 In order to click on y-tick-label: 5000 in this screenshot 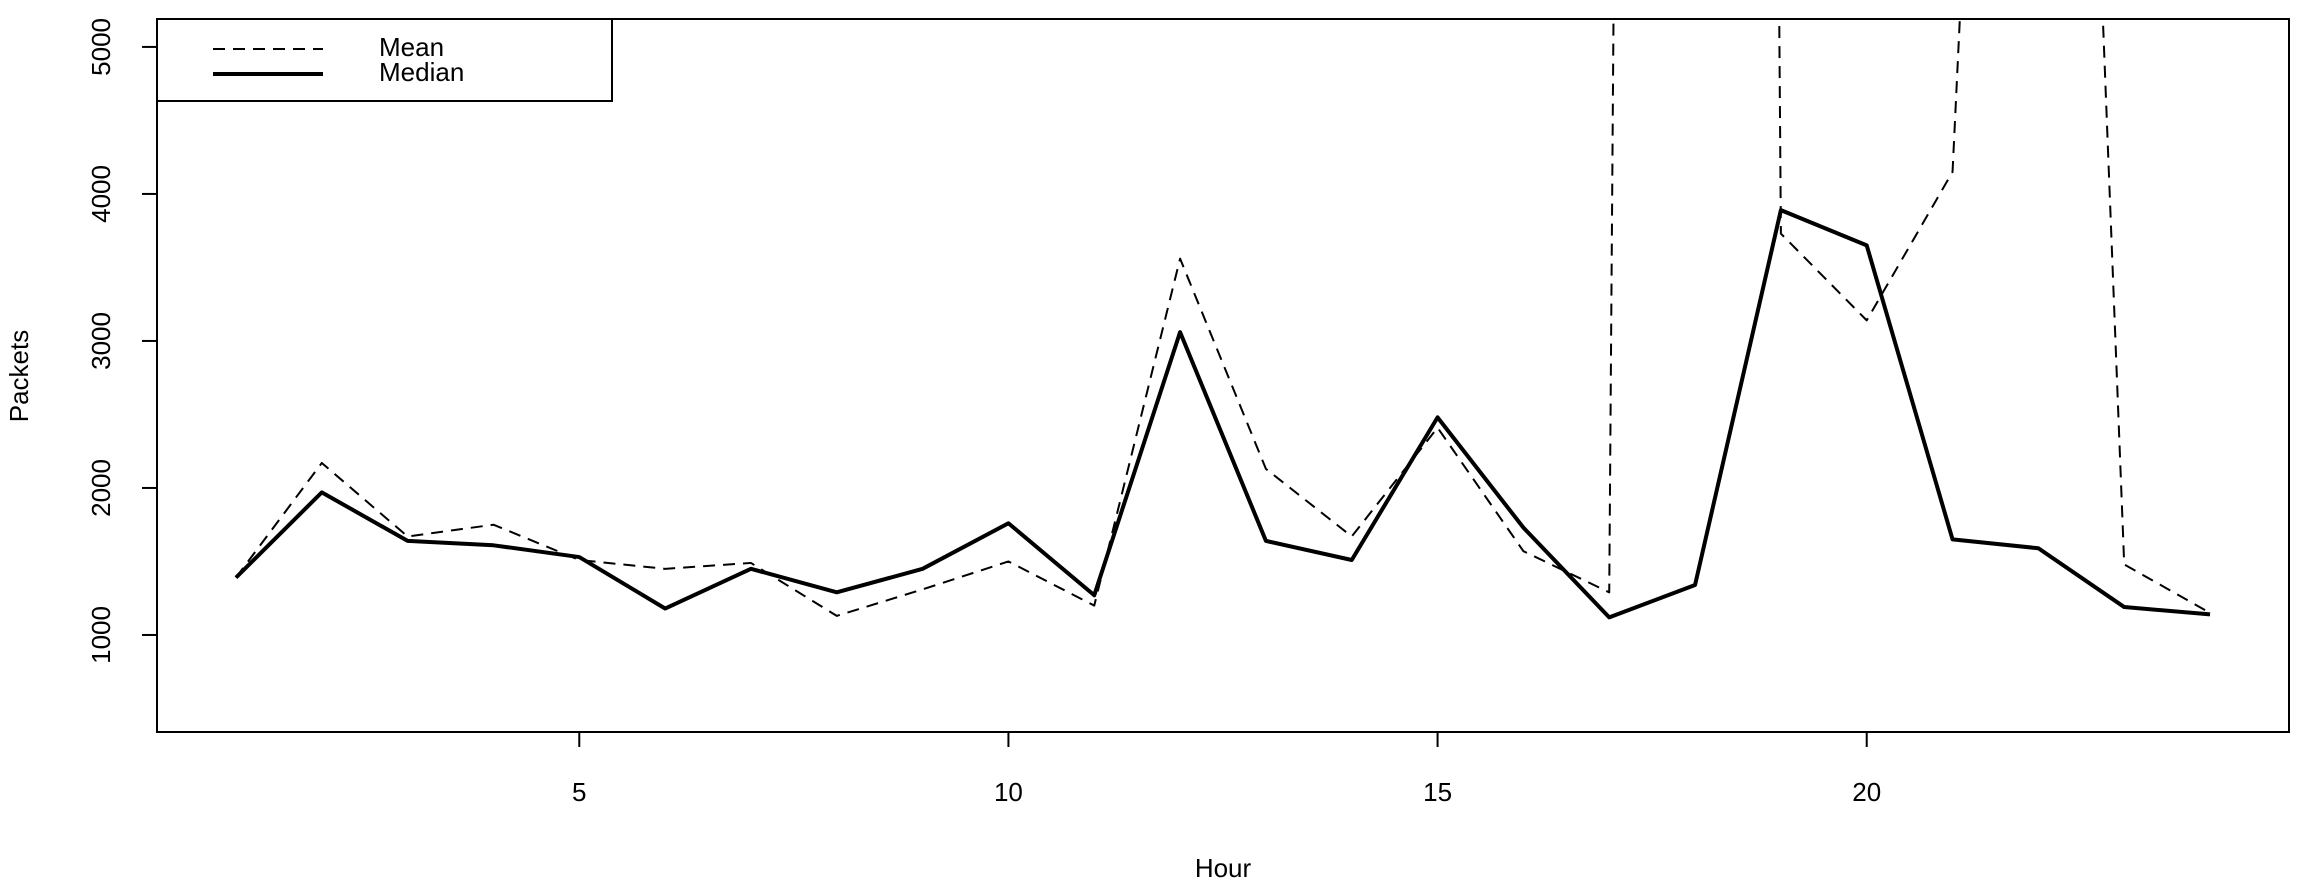, I will do `click(101, 47)`.